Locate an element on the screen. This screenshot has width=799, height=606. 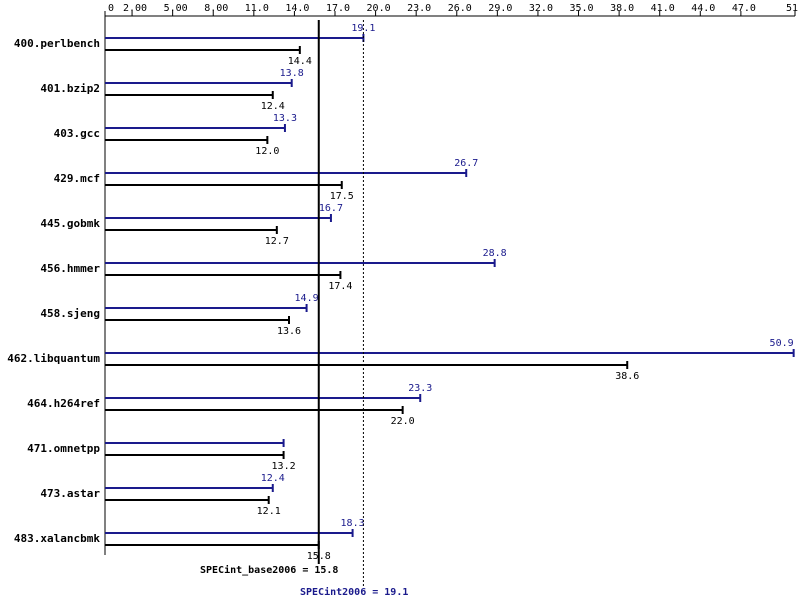
summary-value: 19.1 is located at coordinates (396, 592).